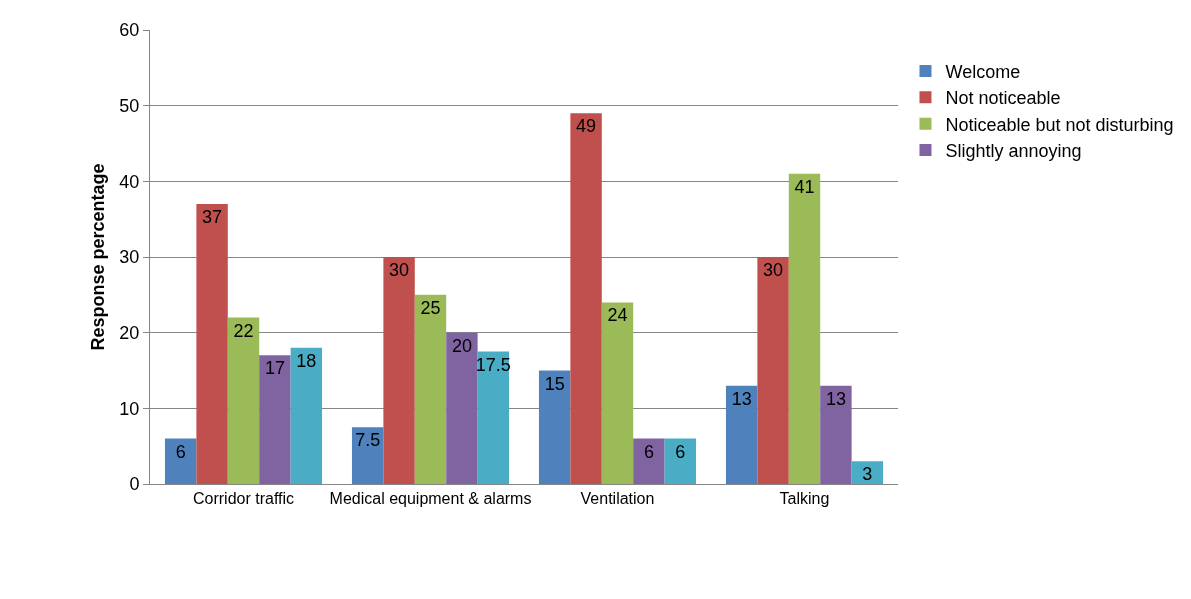 The width and height of the screenshot is (1191, 599). I want to click on y-tick-label: 30, so click(129, 257).